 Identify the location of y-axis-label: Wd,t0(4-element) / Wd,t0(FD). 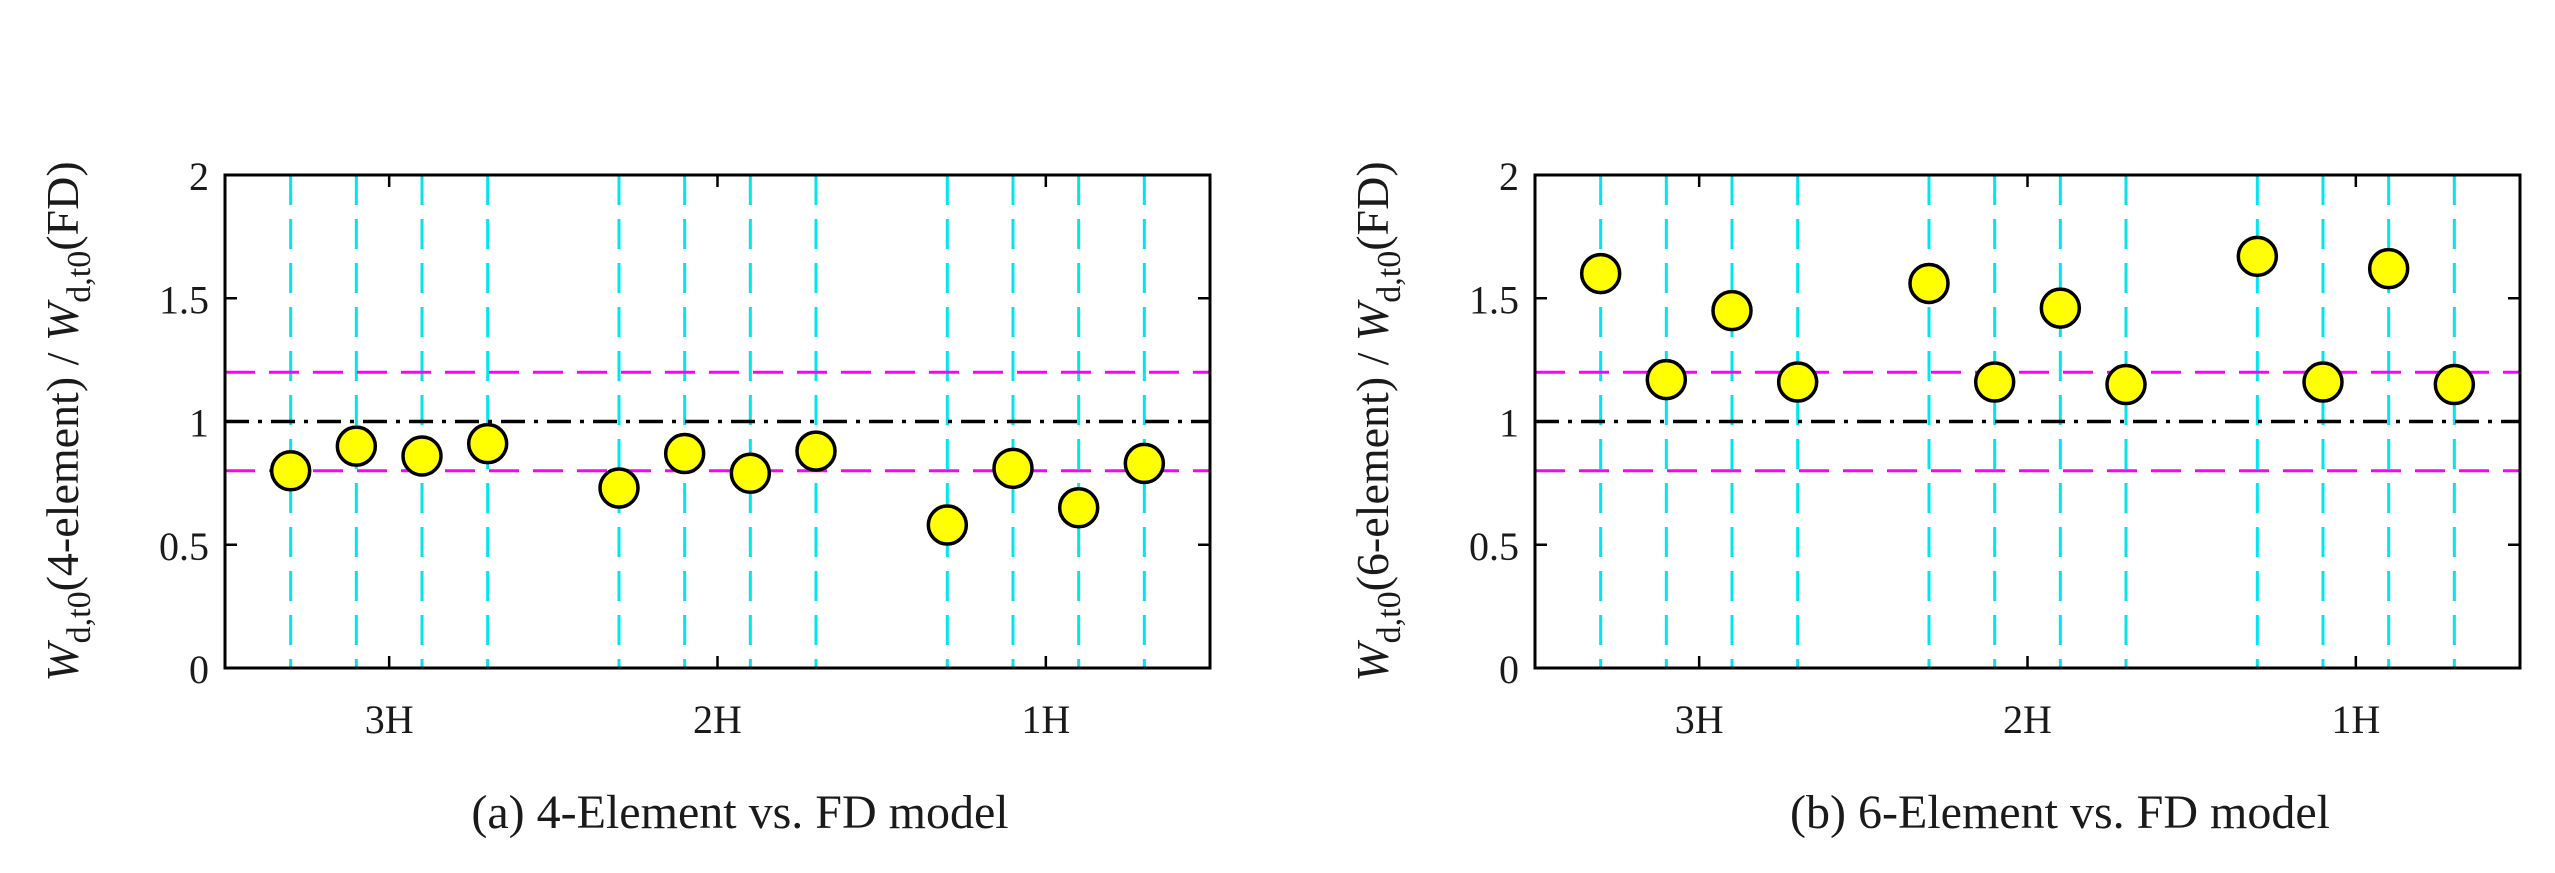
(67, 421).